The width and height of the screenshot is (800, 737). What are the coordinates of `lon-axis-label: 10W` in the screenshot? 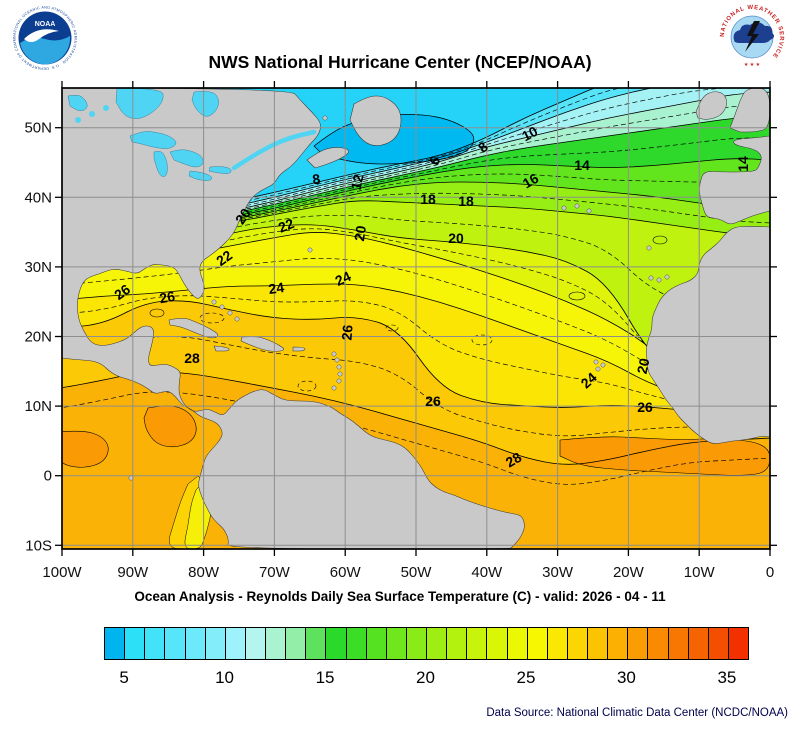 It's located at (700, 572).